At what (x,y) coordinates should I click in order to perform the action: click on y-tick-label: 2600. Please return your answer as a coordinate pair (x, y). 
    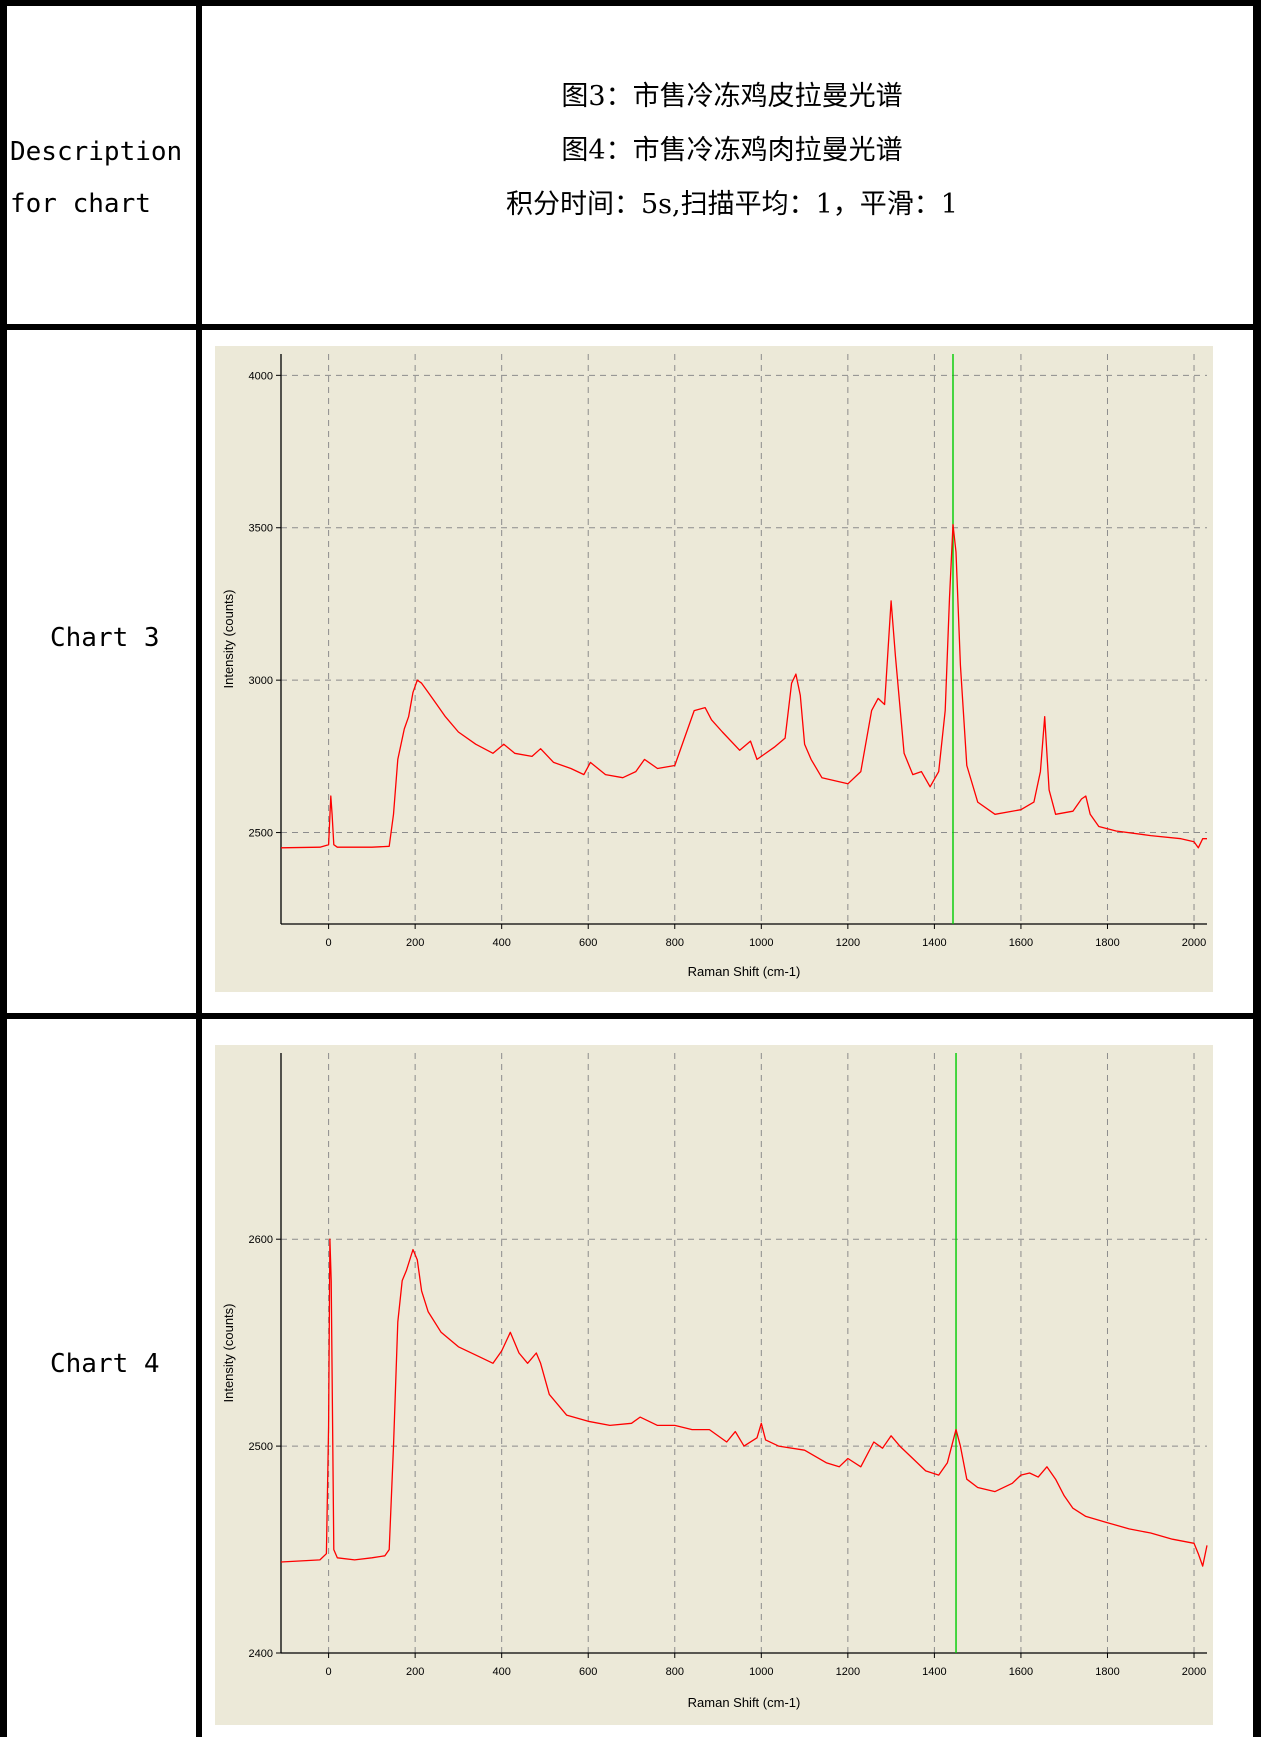
    Looking at the image, I should click on (261, 1240).